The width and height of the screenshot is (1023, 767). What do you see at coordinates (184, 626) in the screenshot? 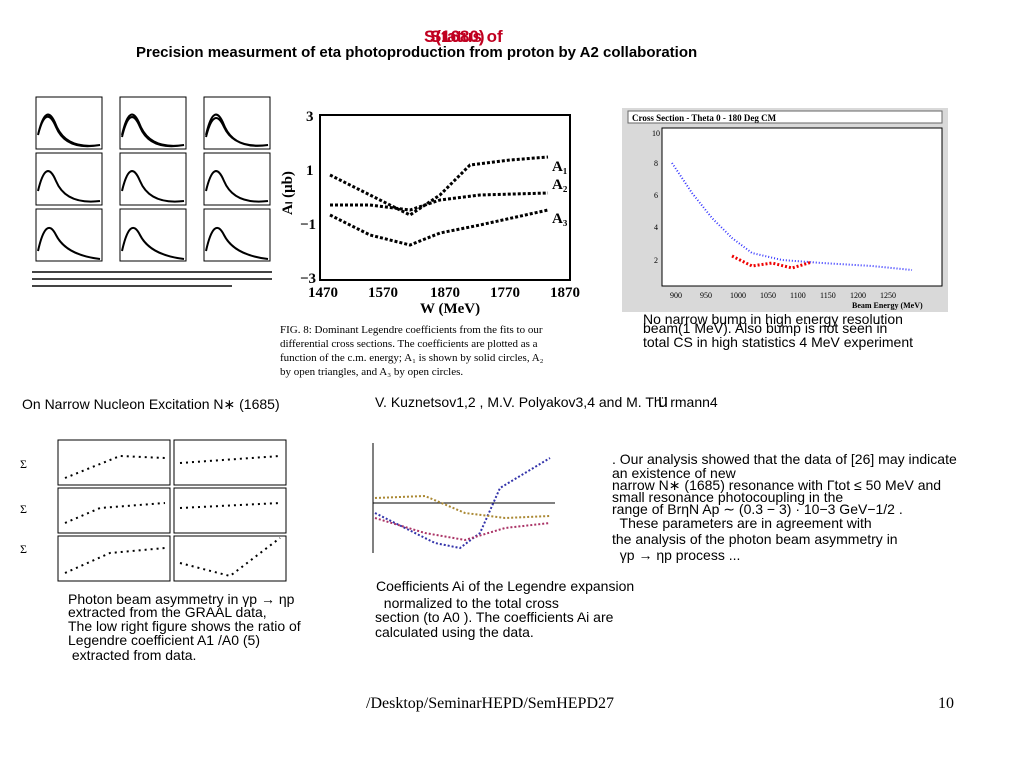
I see `caption: The low right figure shows the ratio of` at bounding box center [184, 626].